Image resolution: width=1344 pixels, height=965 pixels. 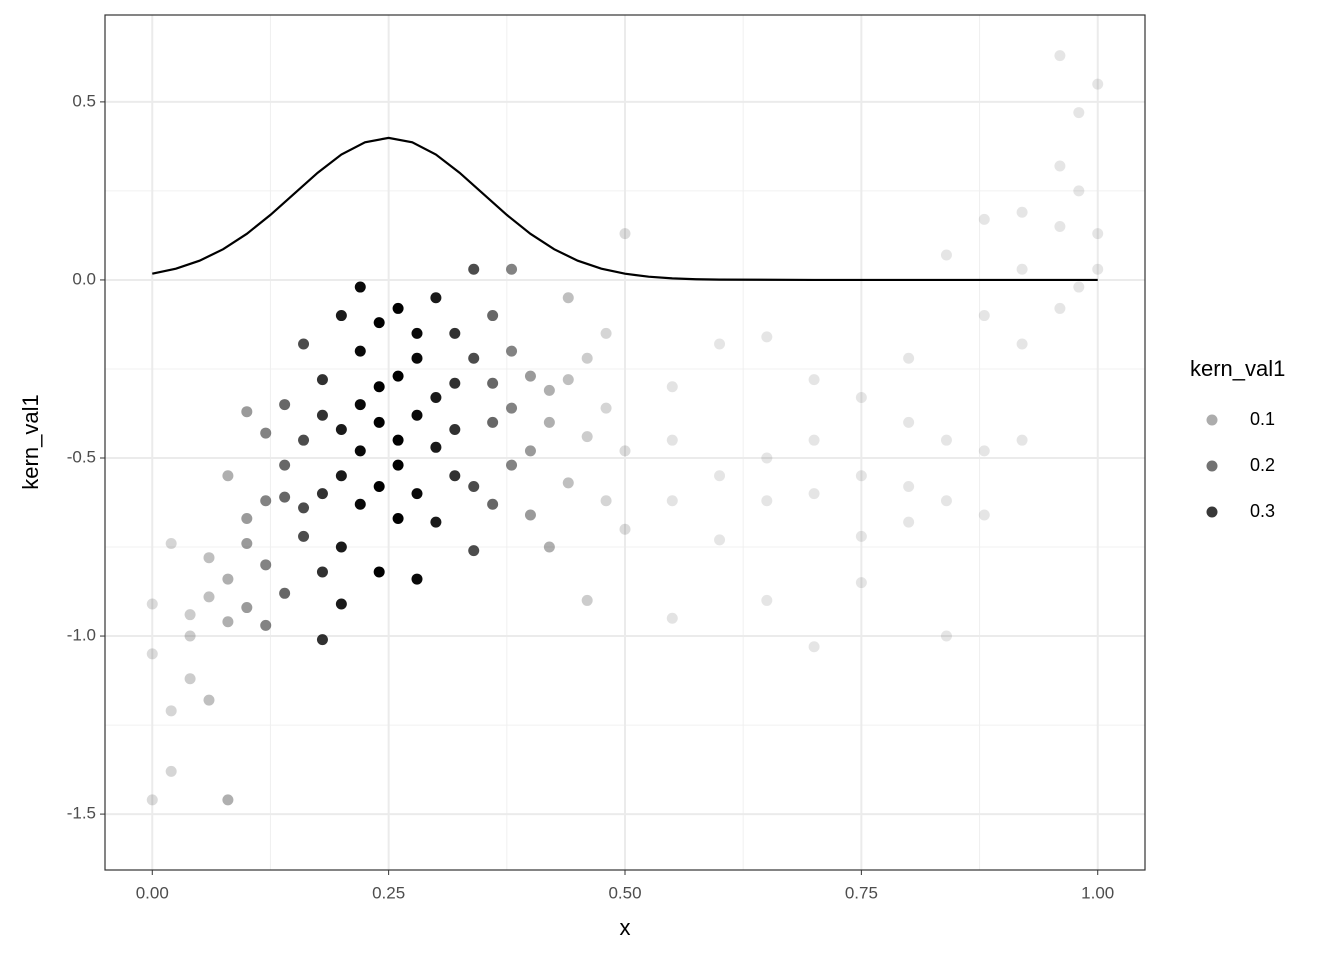 I want to click on y-tick-label: -1.0, so click(x=81, y=635).